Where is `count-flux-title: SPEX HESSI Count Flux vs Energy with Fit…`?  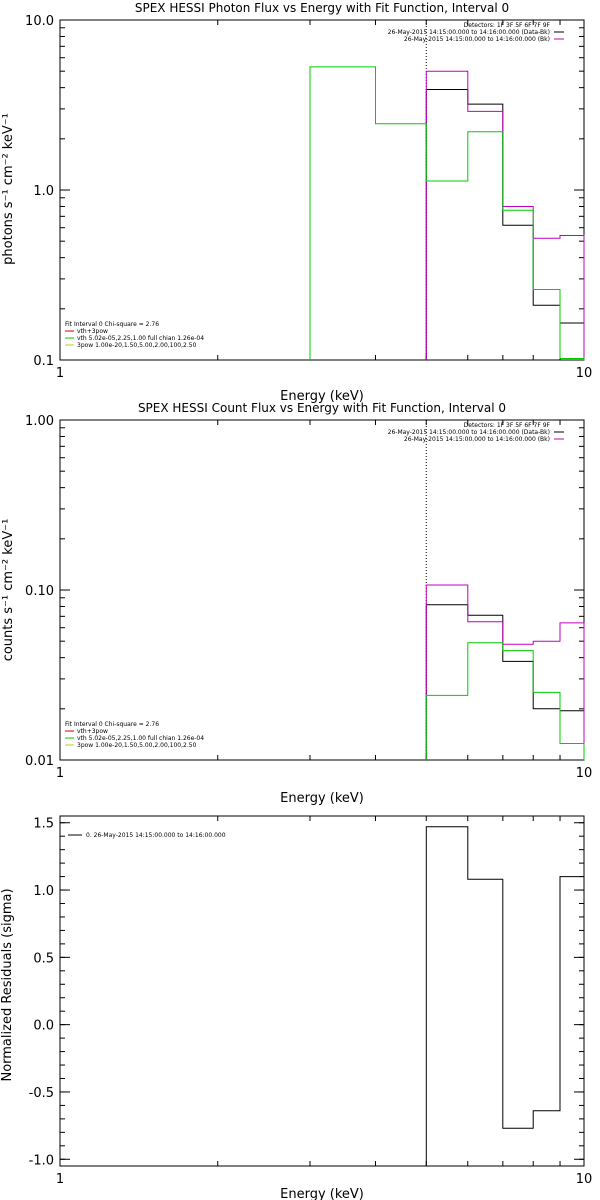
count-flux-title: SPEX HESSI Count Flux vs Energy with Fit… is located at coordinates (322, 408).